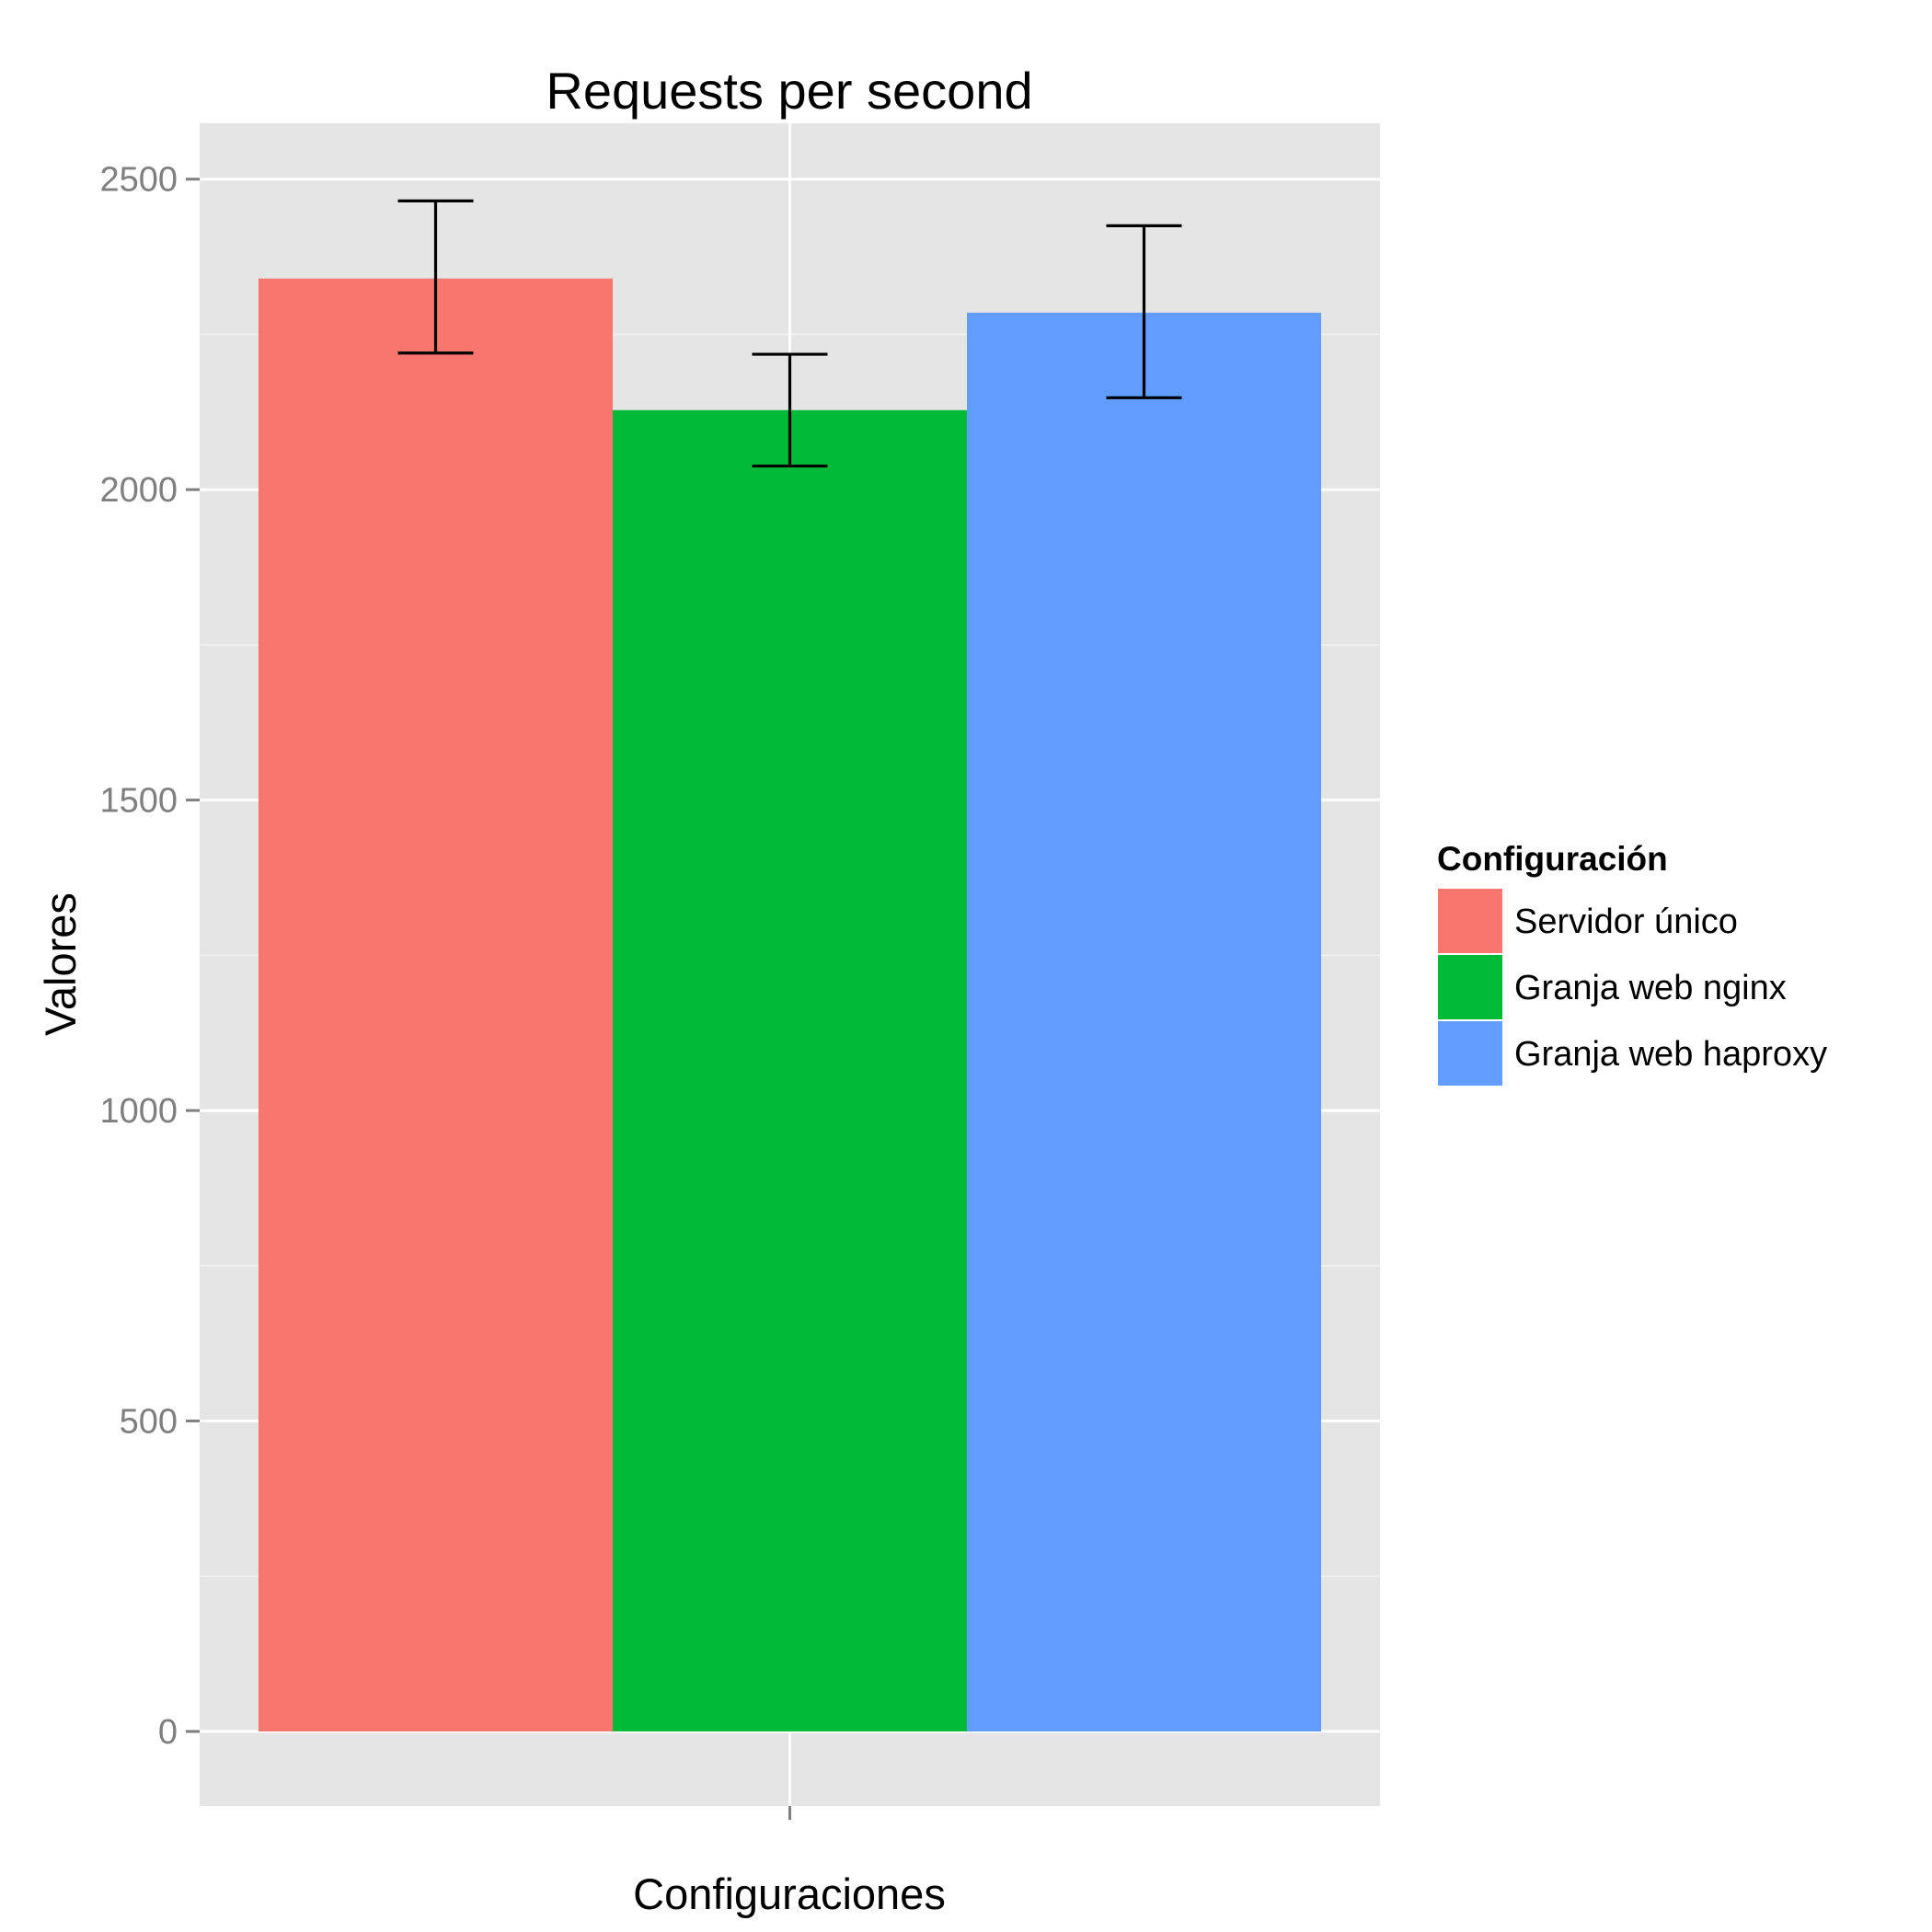 The width and height of the screenshot is (1932, 1932). What do you see at coordinates (789, 333) in the screenshot?
I see `error-bars` at bounding box center [789, 333].